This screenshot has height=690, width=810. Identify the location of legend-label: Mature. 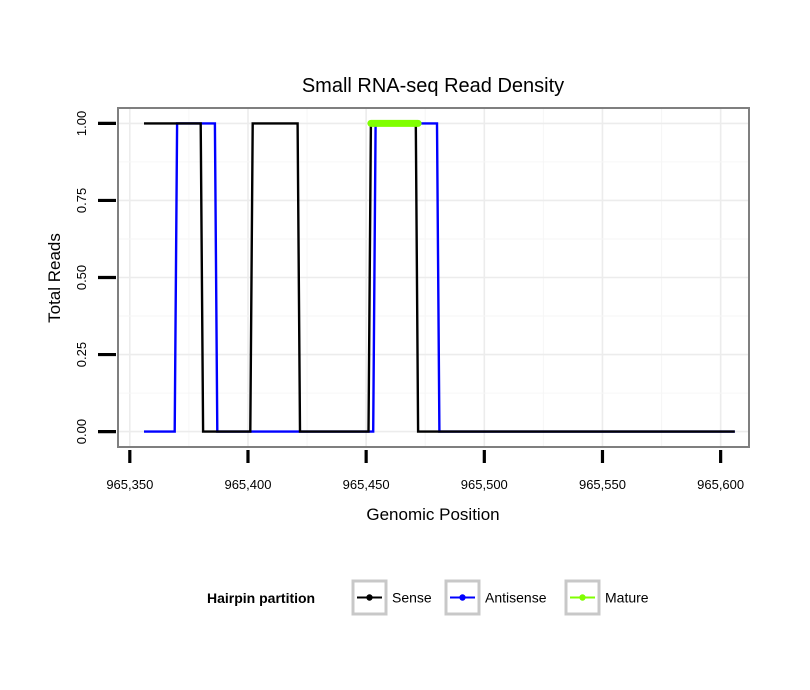
(627, 598).